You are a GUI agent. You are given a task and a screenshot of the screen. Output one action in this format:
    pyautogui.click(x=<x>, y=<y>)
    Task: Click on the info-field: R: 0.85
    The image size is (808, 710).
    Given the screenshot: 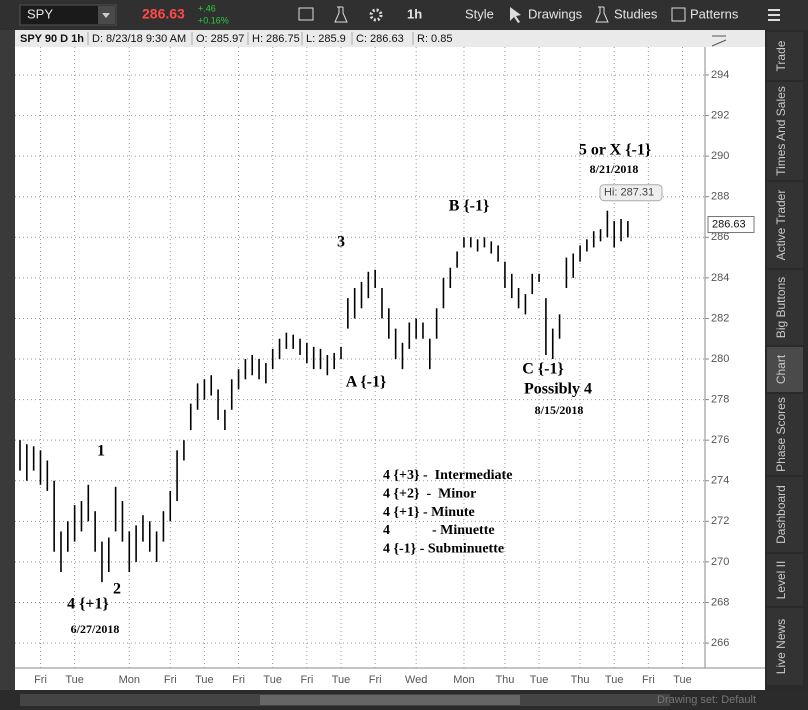 What is the action you would take?
    pyautogui.click(x=434, y=39)
    